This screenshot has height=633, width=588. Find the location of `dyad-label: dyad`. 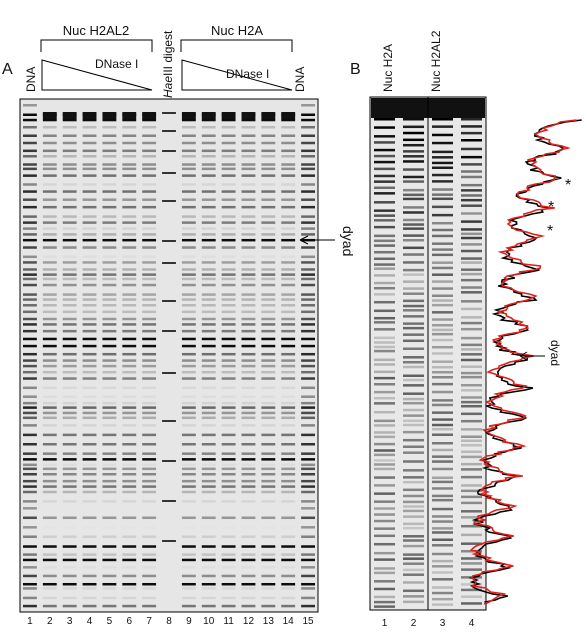

dyad-label: dyad is located at coordinates (348, 241).